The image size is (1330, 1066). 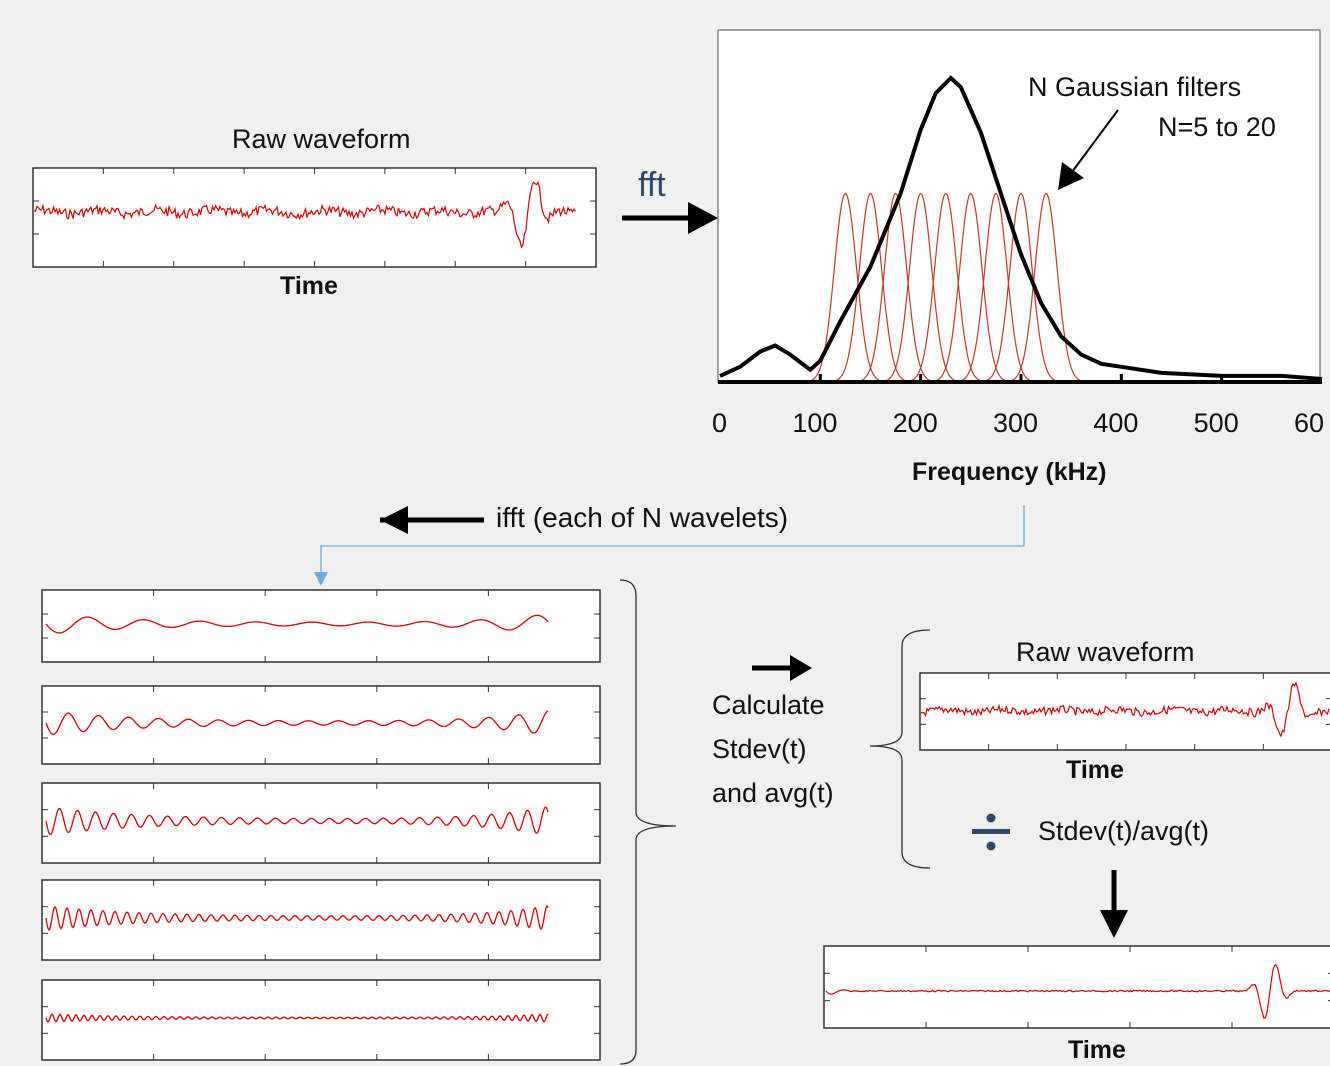 I want to click on annotation-pointer-head, so click(x=1071, y=176).